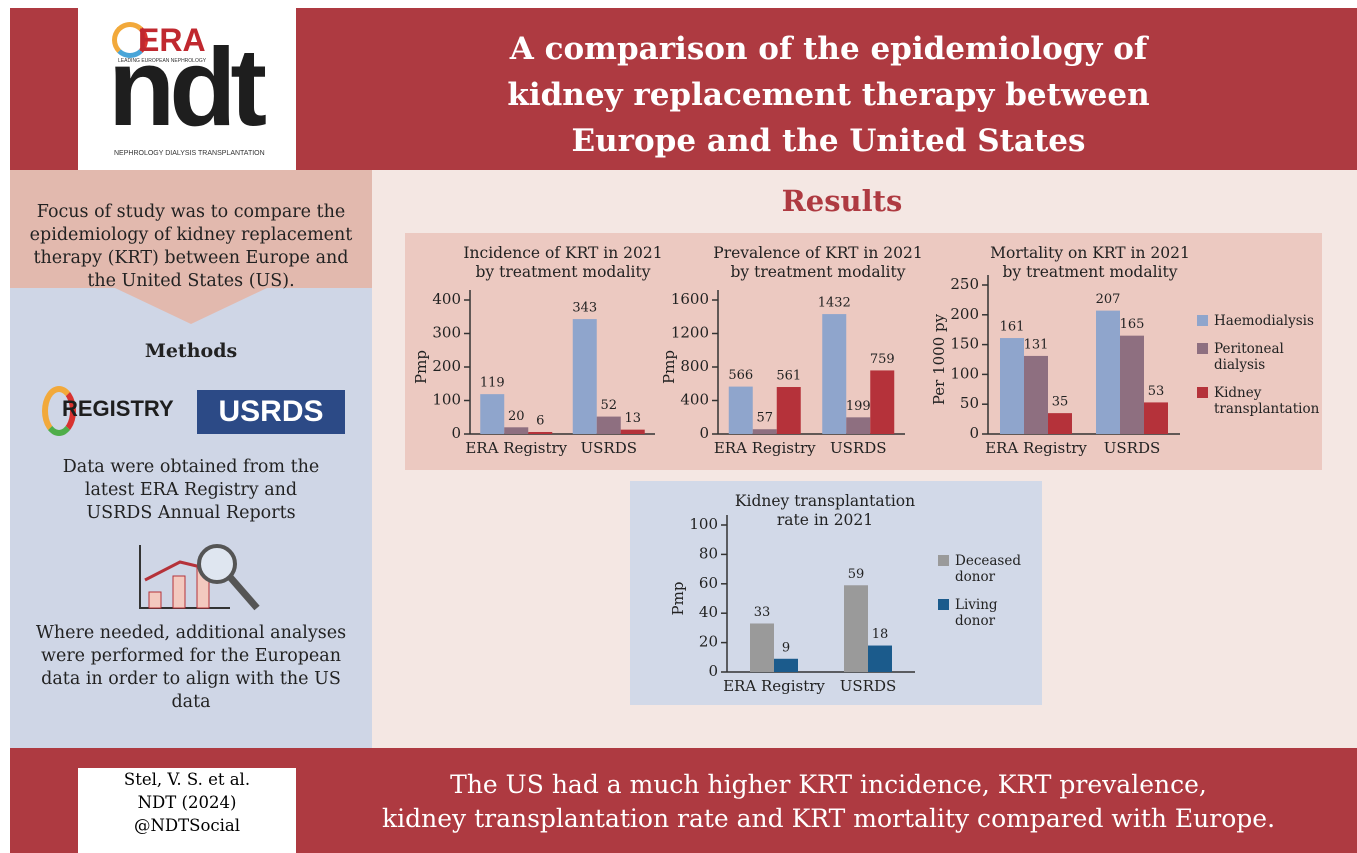 Image resolution: width=1357 pixels, height=853 pixels. I want to click on value-label: 59, so click(856, 574).